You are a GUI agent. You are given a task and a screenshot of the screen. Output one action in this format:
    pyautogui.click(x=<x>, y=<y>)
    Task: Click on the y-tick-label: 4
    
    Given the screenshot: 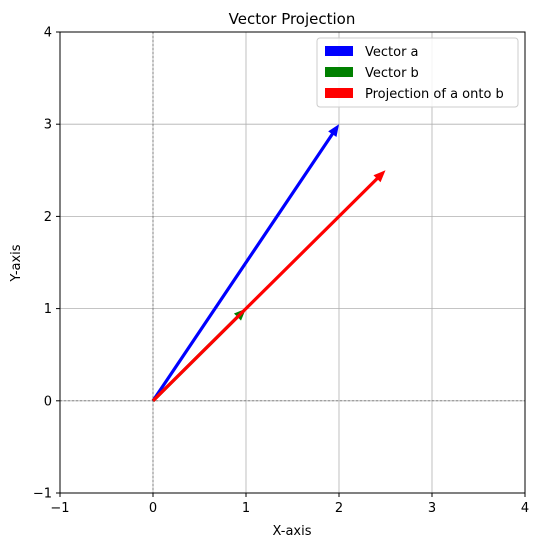 What is the action you would take?
    pyautogui.click(x=48, y=33)
    